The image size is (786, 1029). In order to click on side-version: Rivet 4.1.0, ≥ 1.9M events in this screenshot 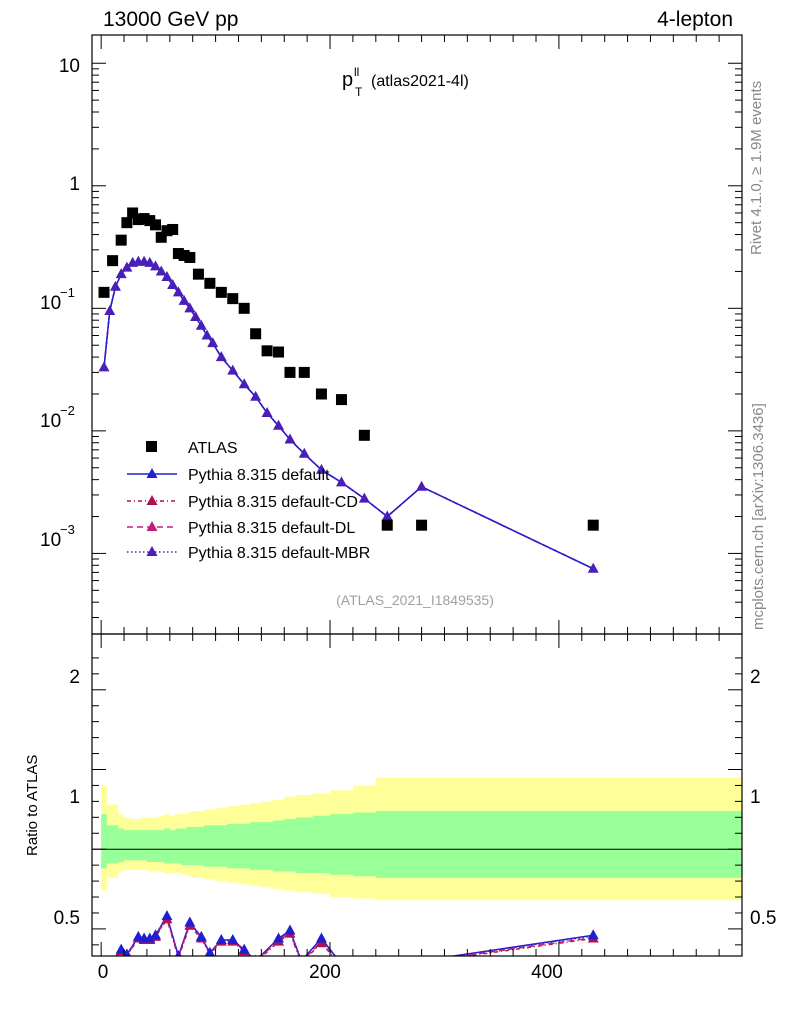, I will do `click(756, 168)`.